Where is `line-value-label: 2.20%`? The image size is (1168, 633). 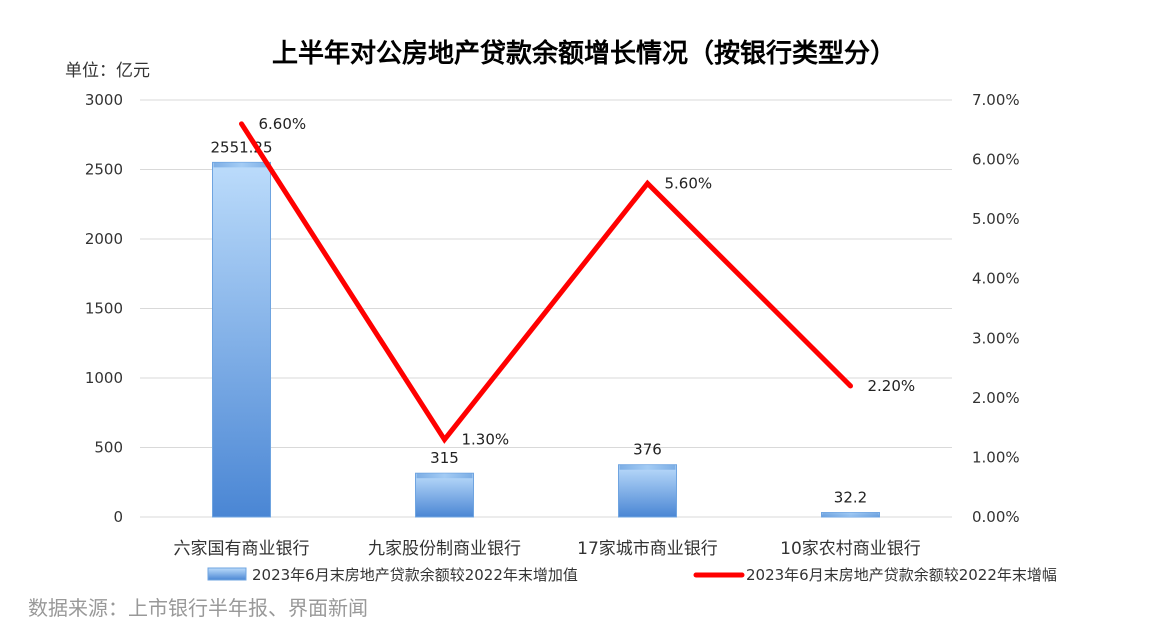
line-value-label: 2.20% is located at coordinates (892, 386).